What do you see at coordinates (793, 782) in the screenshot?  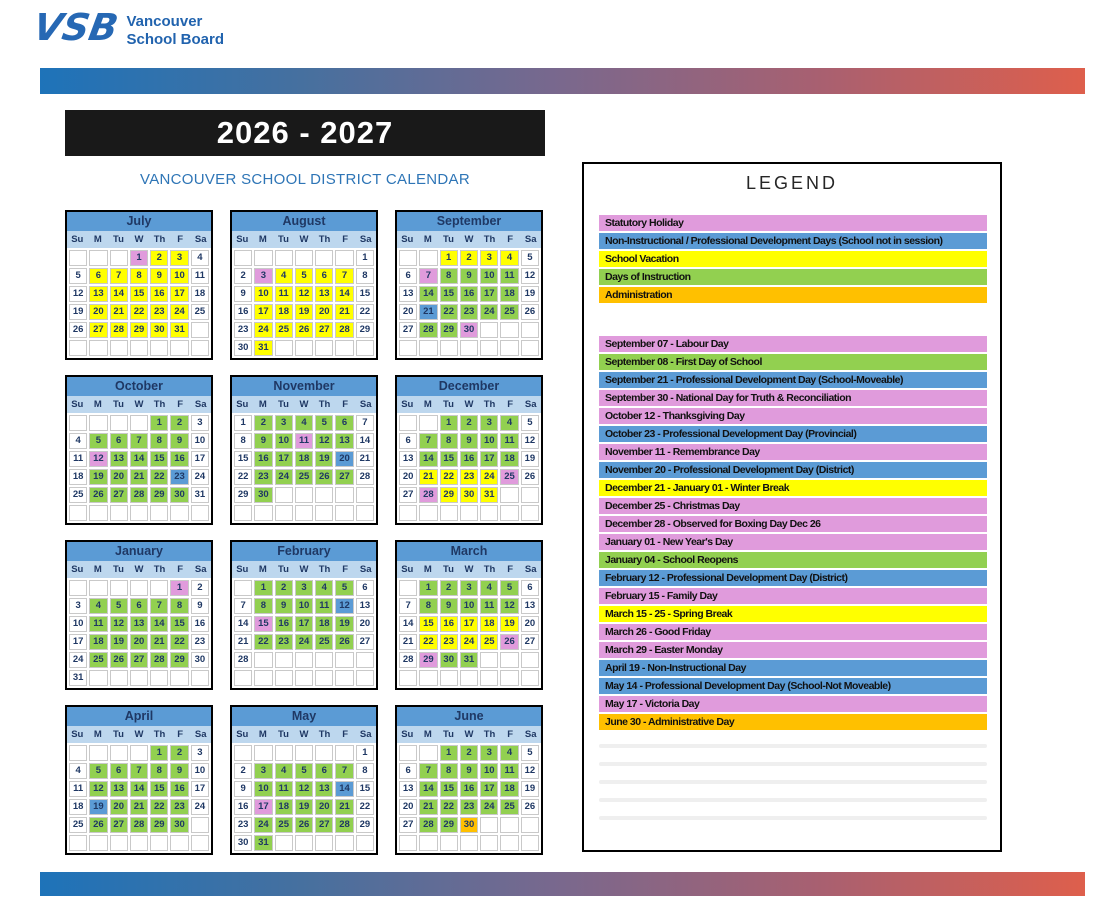 I see `legend-empty-row` at bounding box center [793, 782].